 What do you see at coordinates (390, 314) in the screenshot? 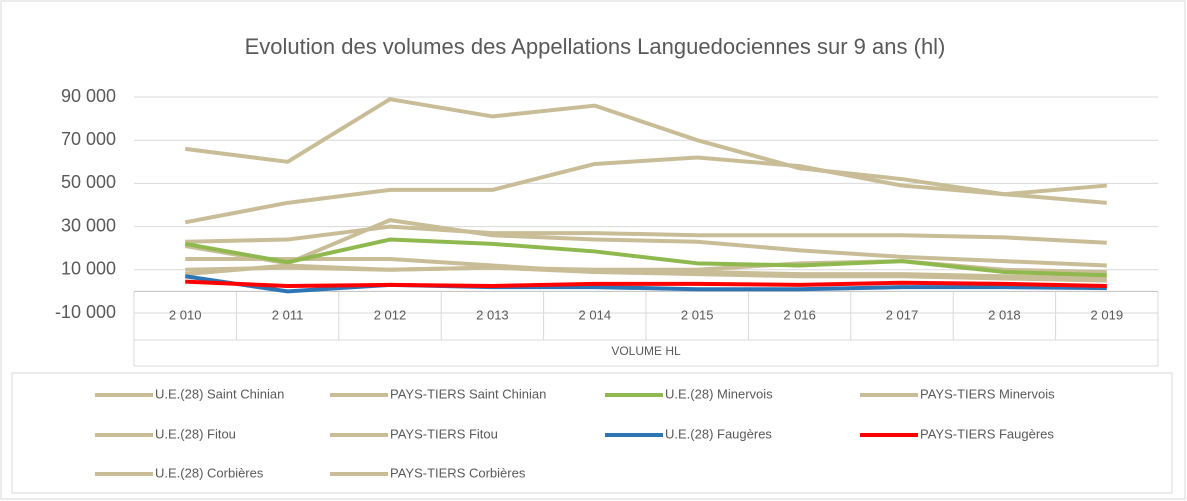
I see `x-tick-label: 2 012` at bounding box center [390, 314].